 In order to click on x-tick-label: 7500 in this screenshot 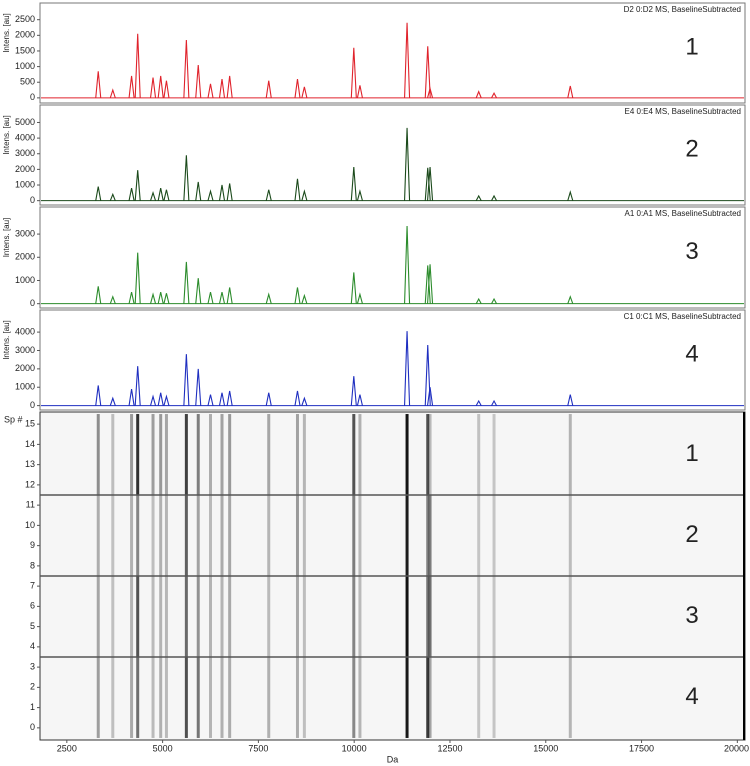, I will do `click(258, 748)`.